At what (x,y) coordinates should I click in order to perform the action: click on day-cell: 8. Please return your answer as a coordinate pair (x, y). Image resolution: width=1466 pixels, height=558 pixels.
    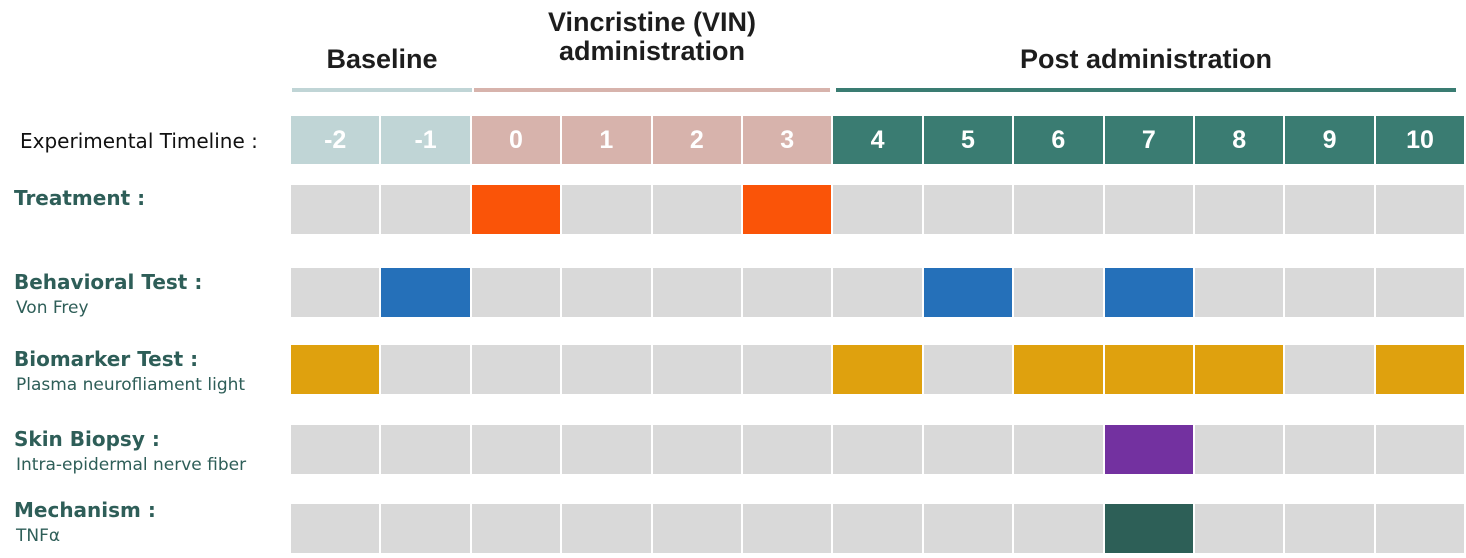
    Looking at the image, I should click on (1239, 140).